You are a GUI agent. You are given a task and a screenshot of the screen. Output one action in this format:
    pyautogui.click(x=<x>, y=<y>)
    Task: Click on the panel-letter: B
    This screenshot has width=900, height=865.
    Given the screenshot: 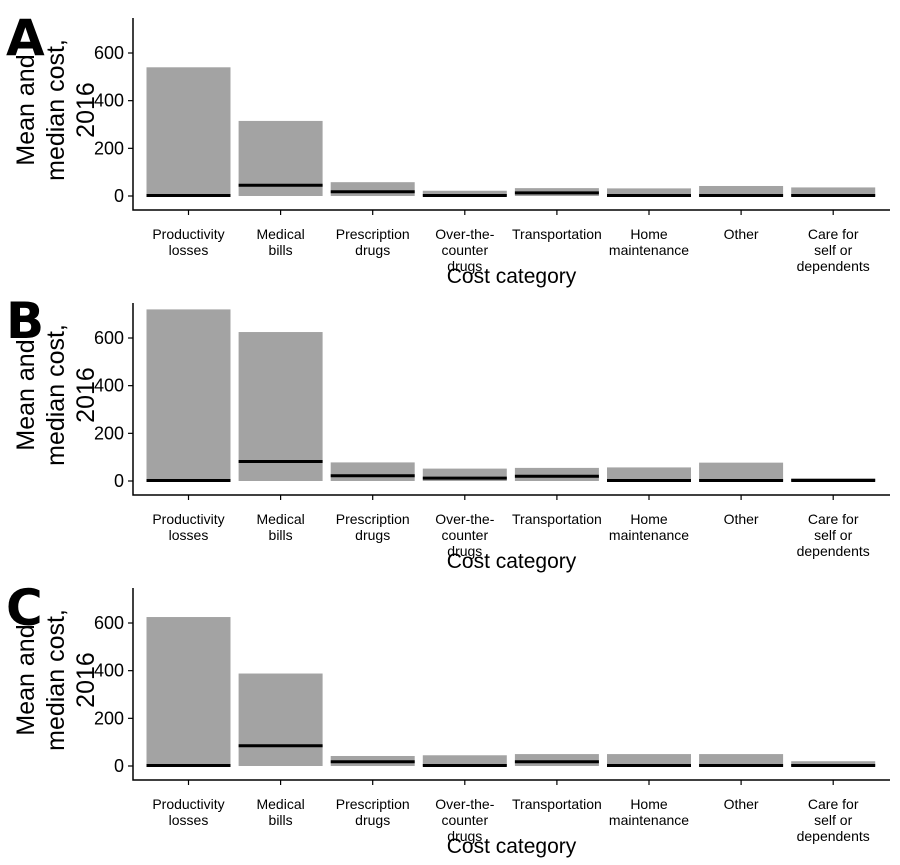 What is the action you would take?
    pyautogui.click(x=25, y=321)
    